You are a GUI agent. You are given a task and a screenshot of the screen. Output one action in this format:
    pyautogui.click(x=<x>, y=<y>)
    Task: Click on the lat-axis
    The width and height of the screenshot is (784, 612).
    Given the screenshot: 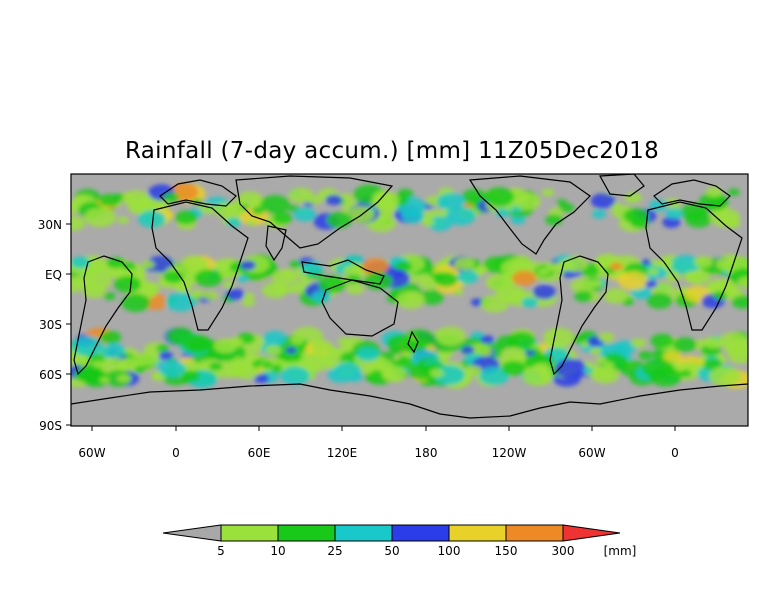 What is the action you would take?
    pyautogui.click(x=68, y=324)
    